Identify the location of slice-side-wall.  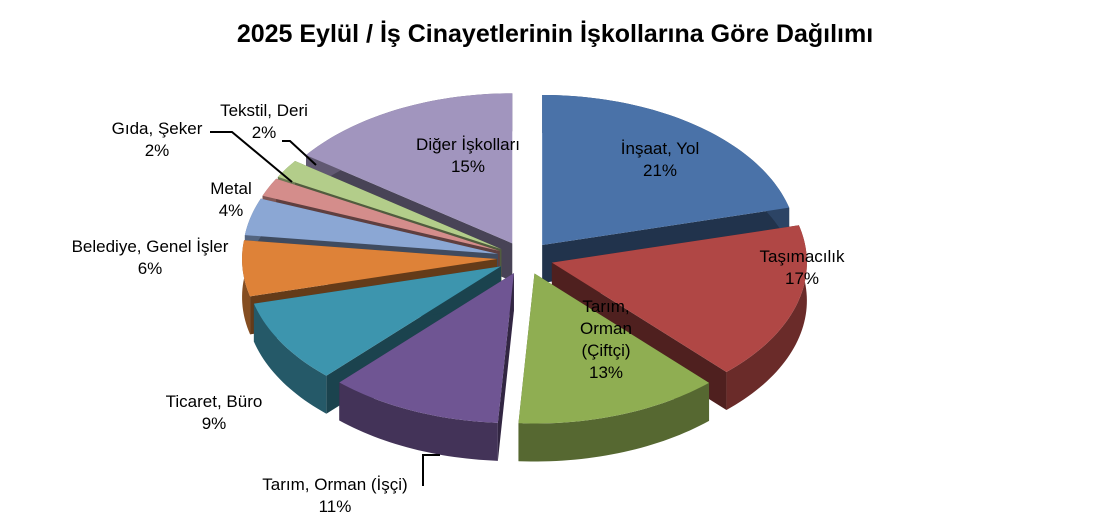
(505, 367).